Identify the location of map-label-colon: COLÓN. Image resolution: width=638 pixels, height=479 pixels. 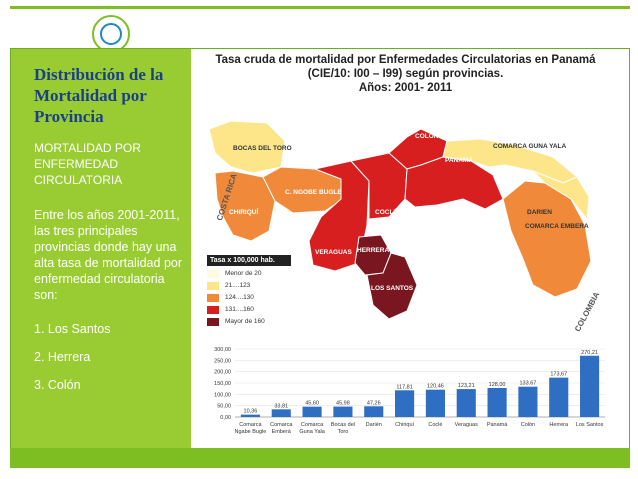
(427, 136).